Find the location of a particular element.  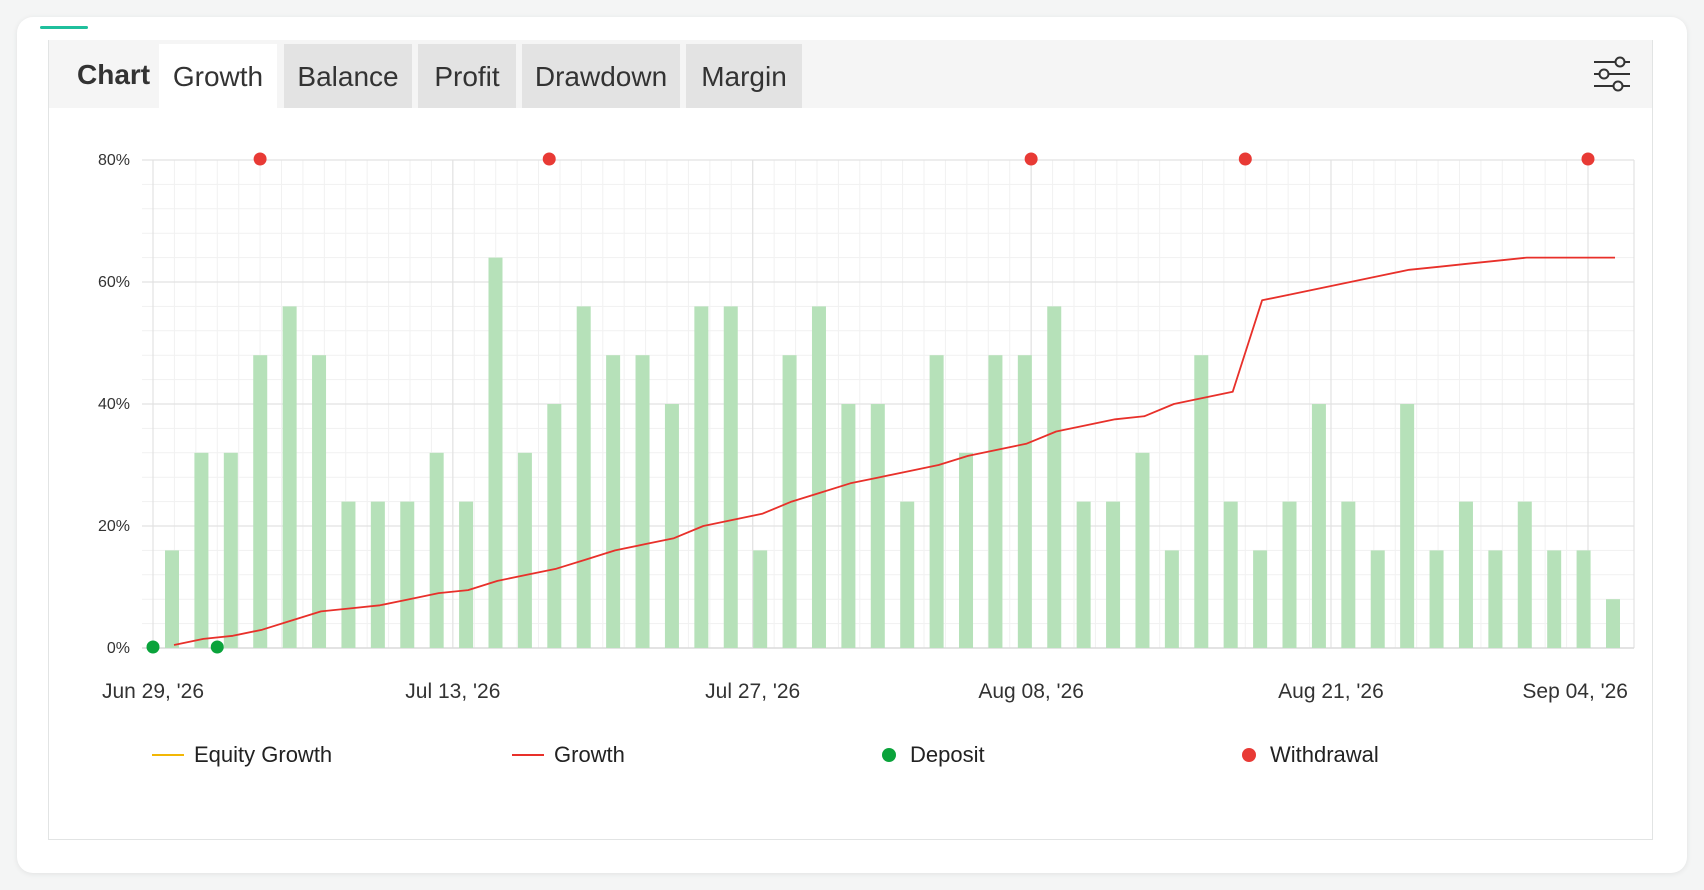

tab-margin: Margin is located at coordinates (744, 76).